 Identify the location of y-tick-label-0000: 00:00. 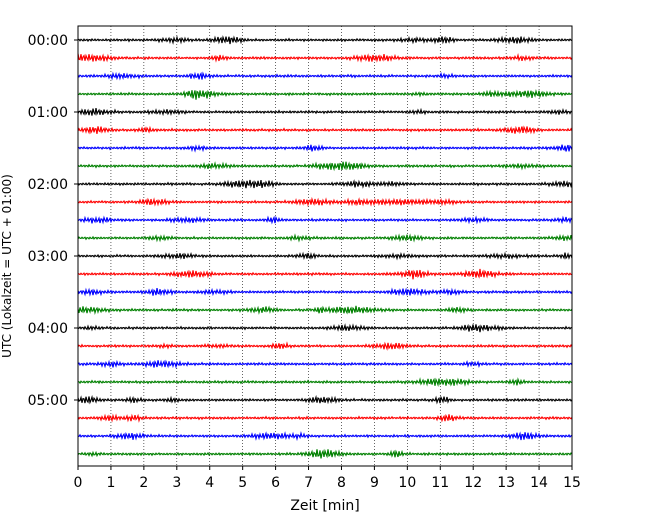
(48, 41).